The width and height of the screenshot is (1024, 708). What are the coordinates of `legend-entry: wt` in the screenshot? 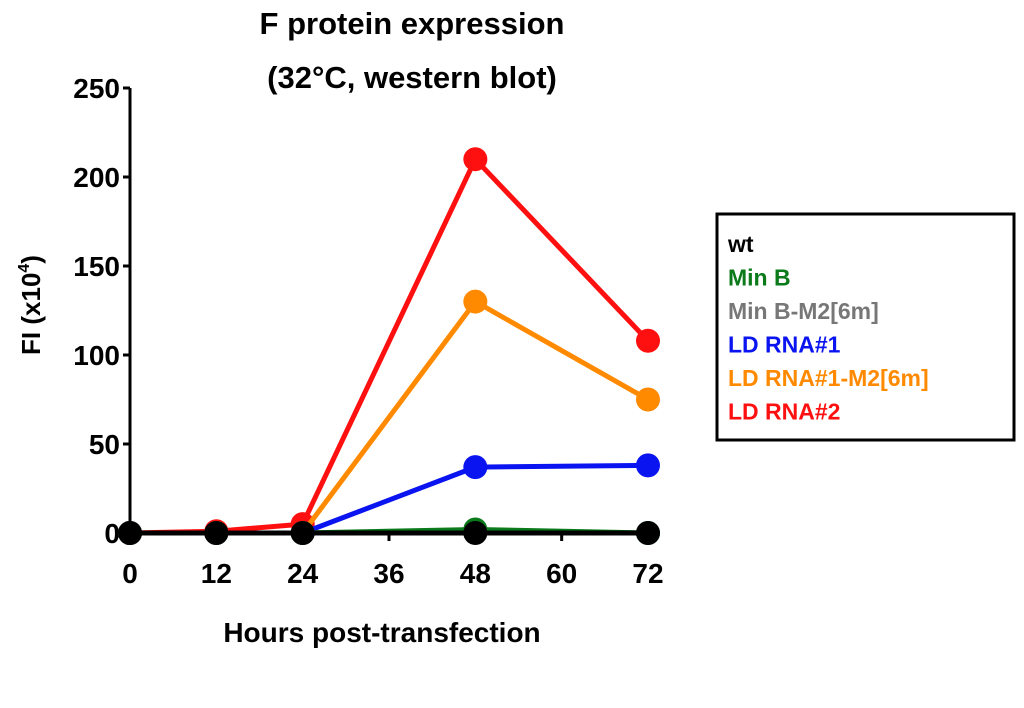 It's located at (740, 244).